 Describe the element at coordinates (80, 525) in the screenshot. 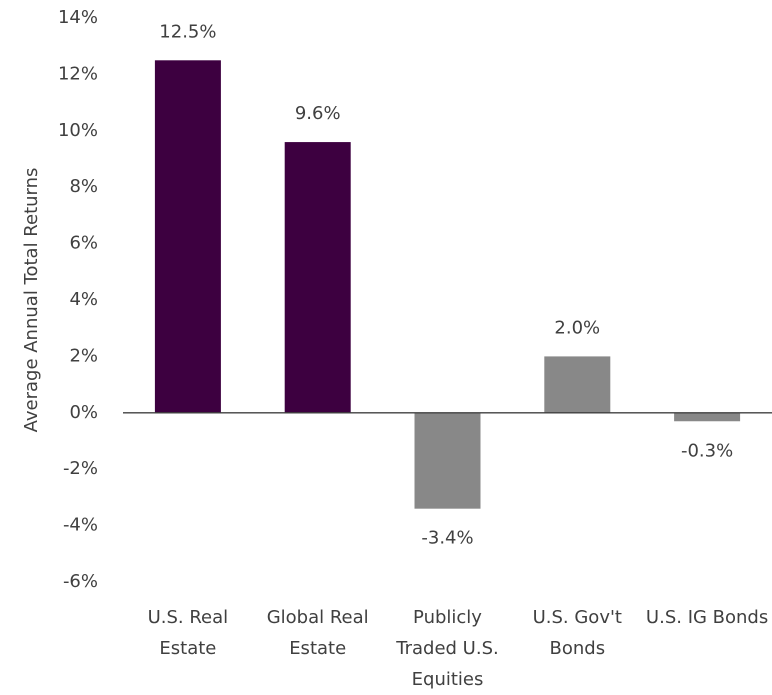

I see `y-tick-label: -4%` at that location.